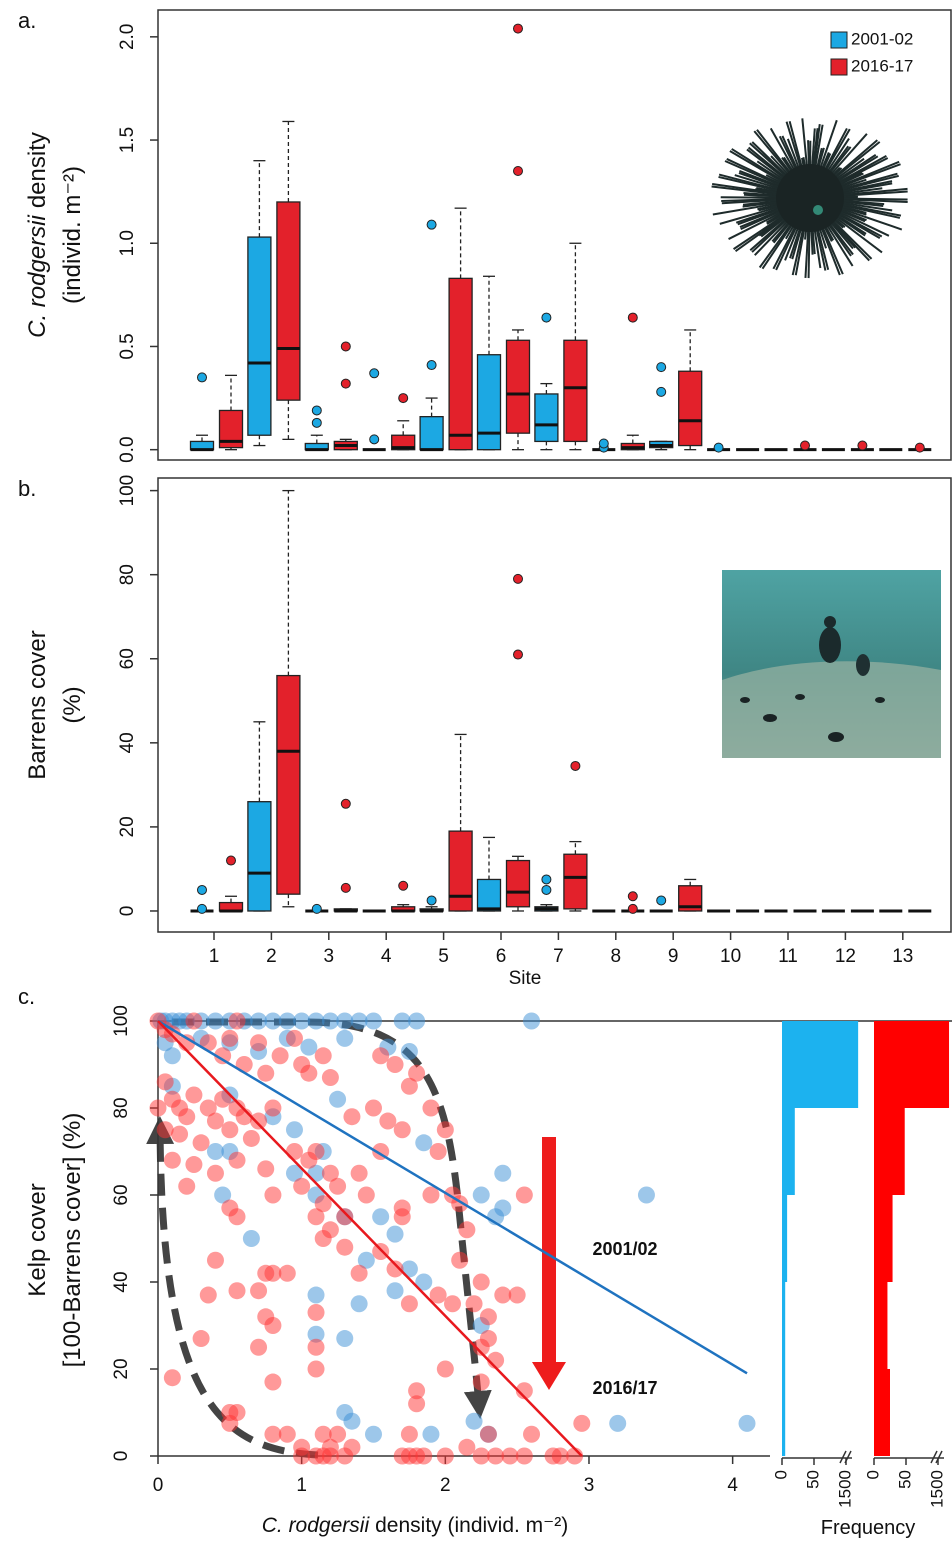  Describe the element at coordinates (37, 1239) in the screenshot. I see `y-axis-label: Kelp cover` at that location.